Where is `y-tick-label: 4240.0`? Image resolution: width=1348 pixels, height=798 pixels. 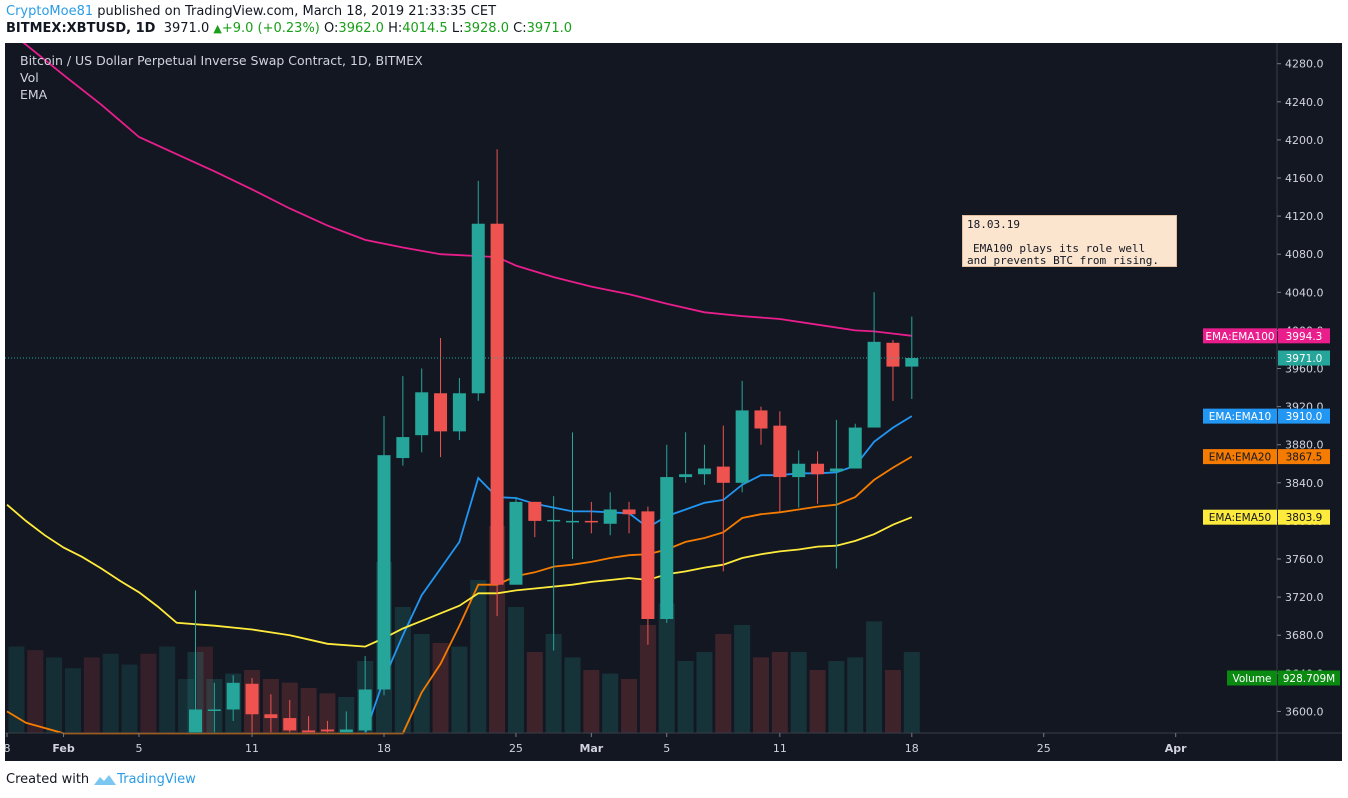
y-tick-label: 4240.0 is located at coordinates (1304, 102).